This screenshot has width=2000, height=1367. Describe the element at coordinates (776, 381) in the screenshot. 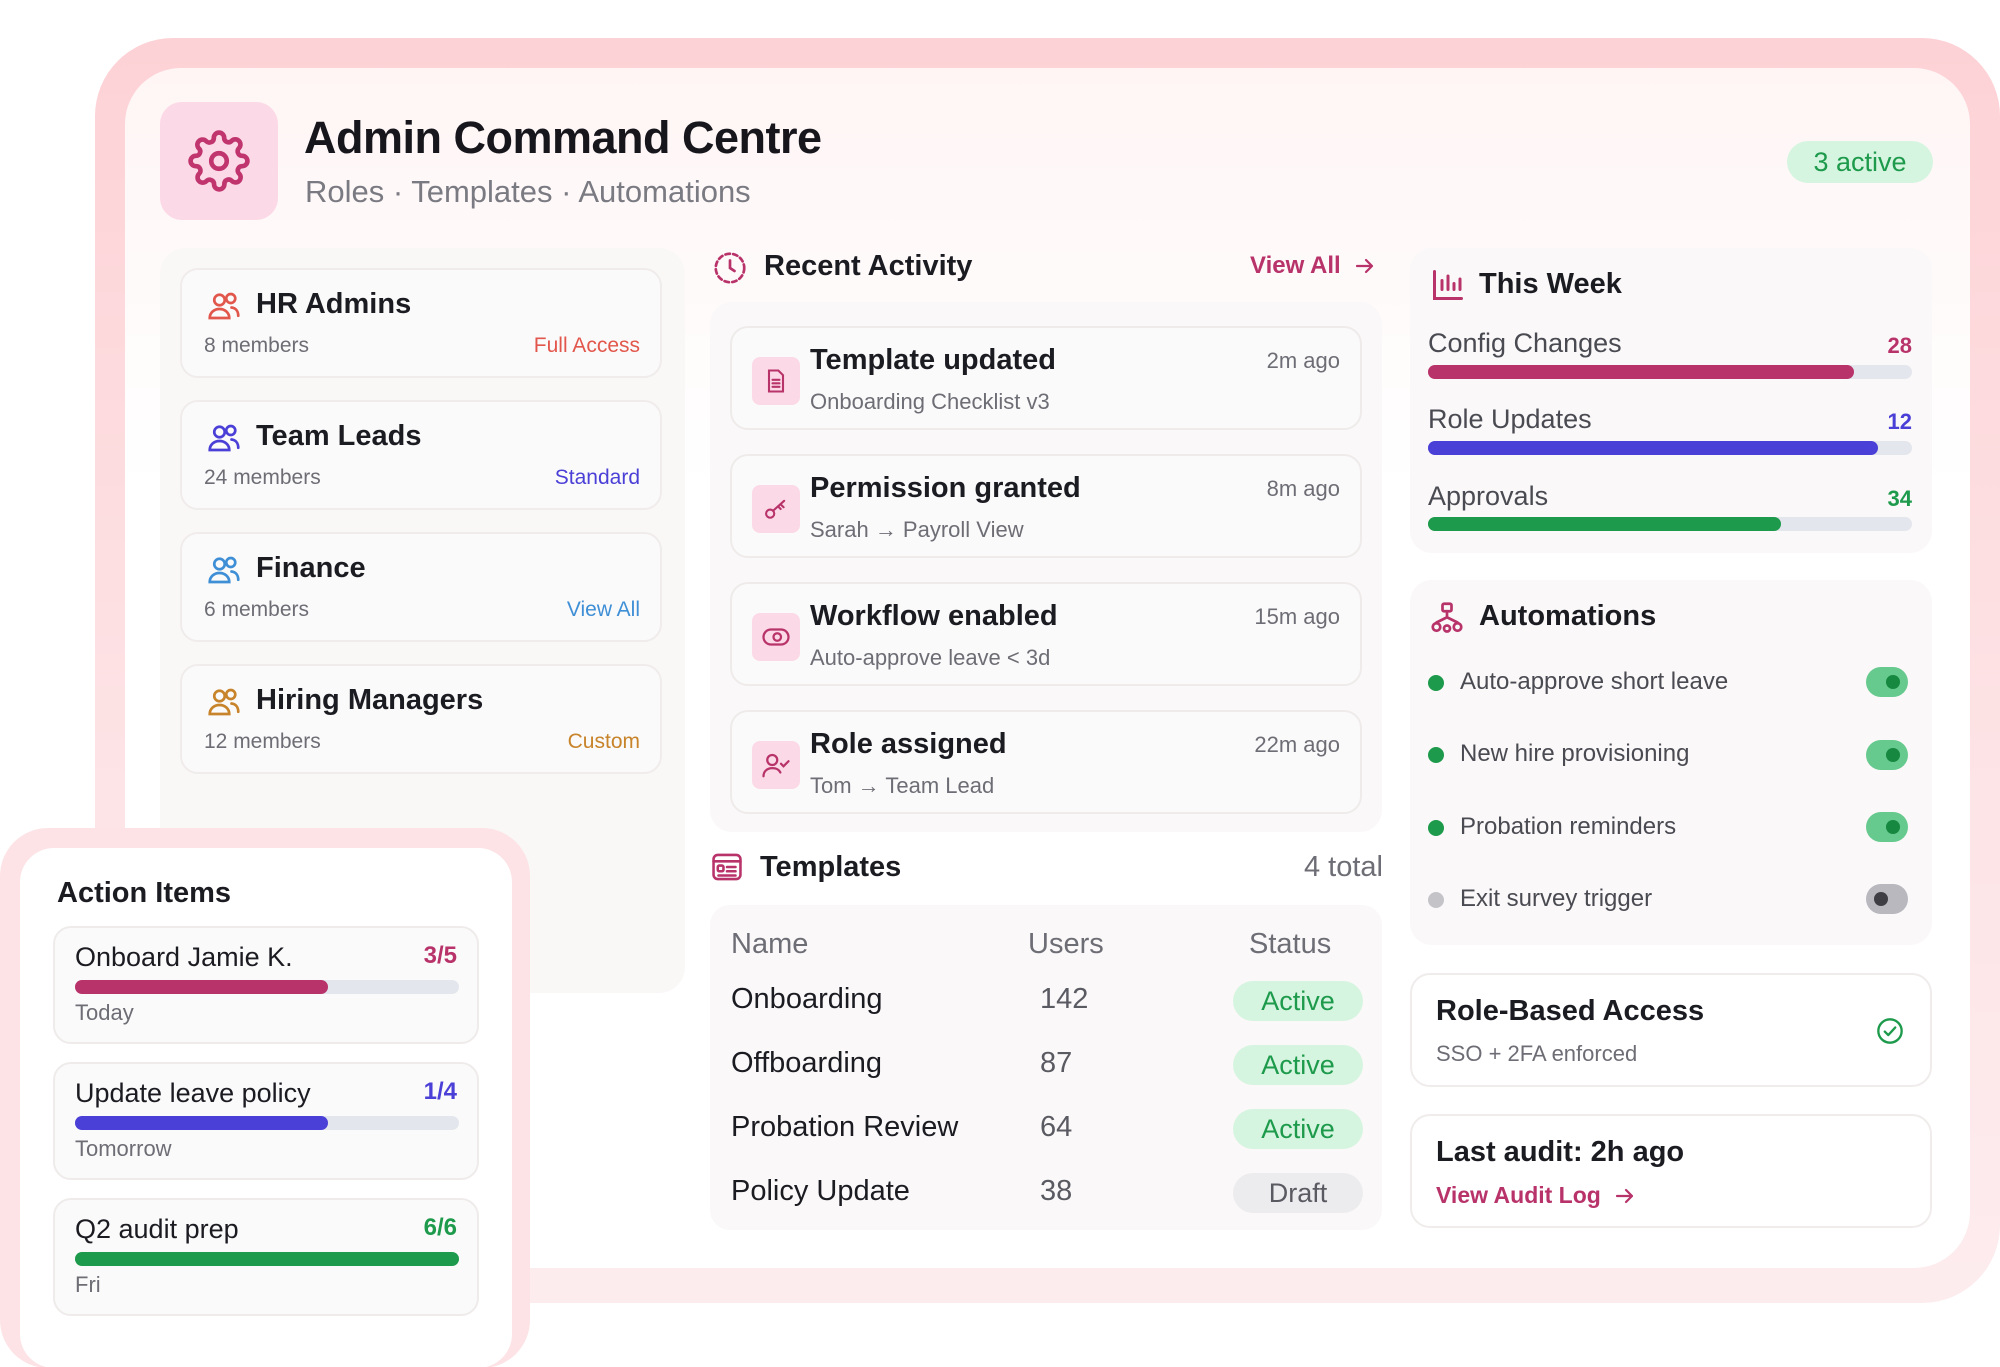

I see `document-icon` at that location.